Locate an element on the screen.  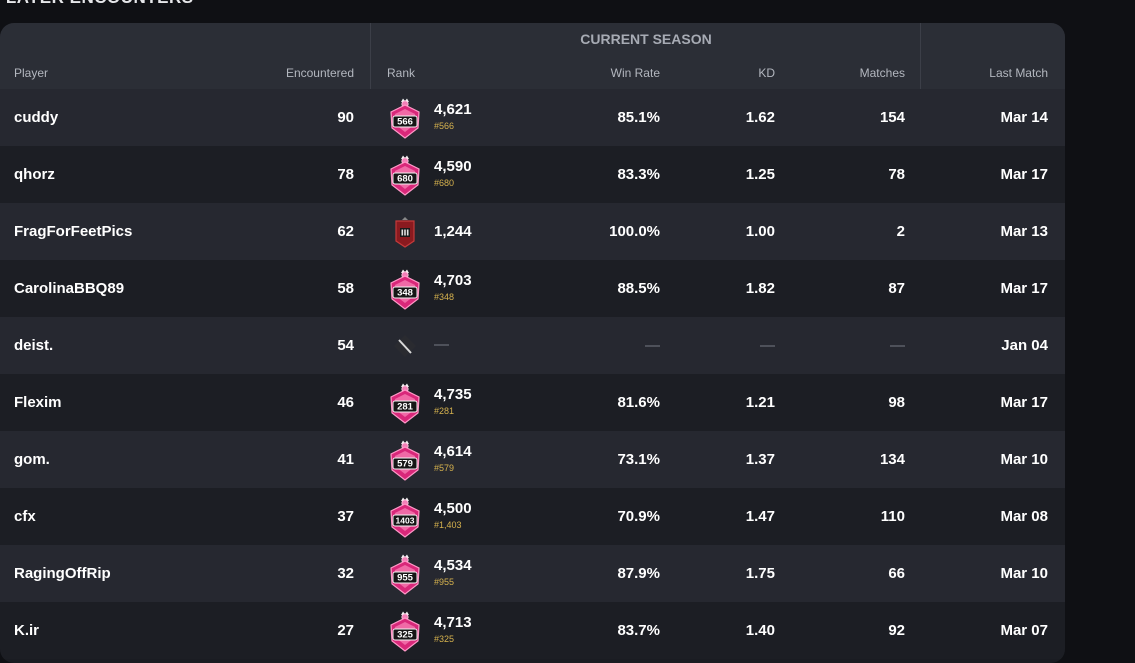
player-name: deist. is located at coordinates (34, 345).